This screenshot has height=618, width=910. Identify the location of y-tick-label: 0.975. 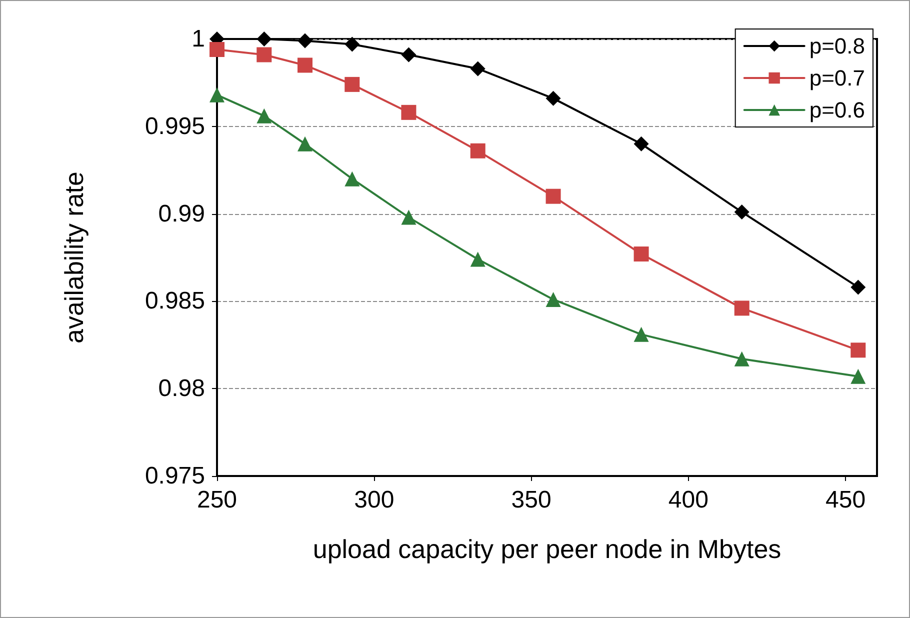
(174, 476).